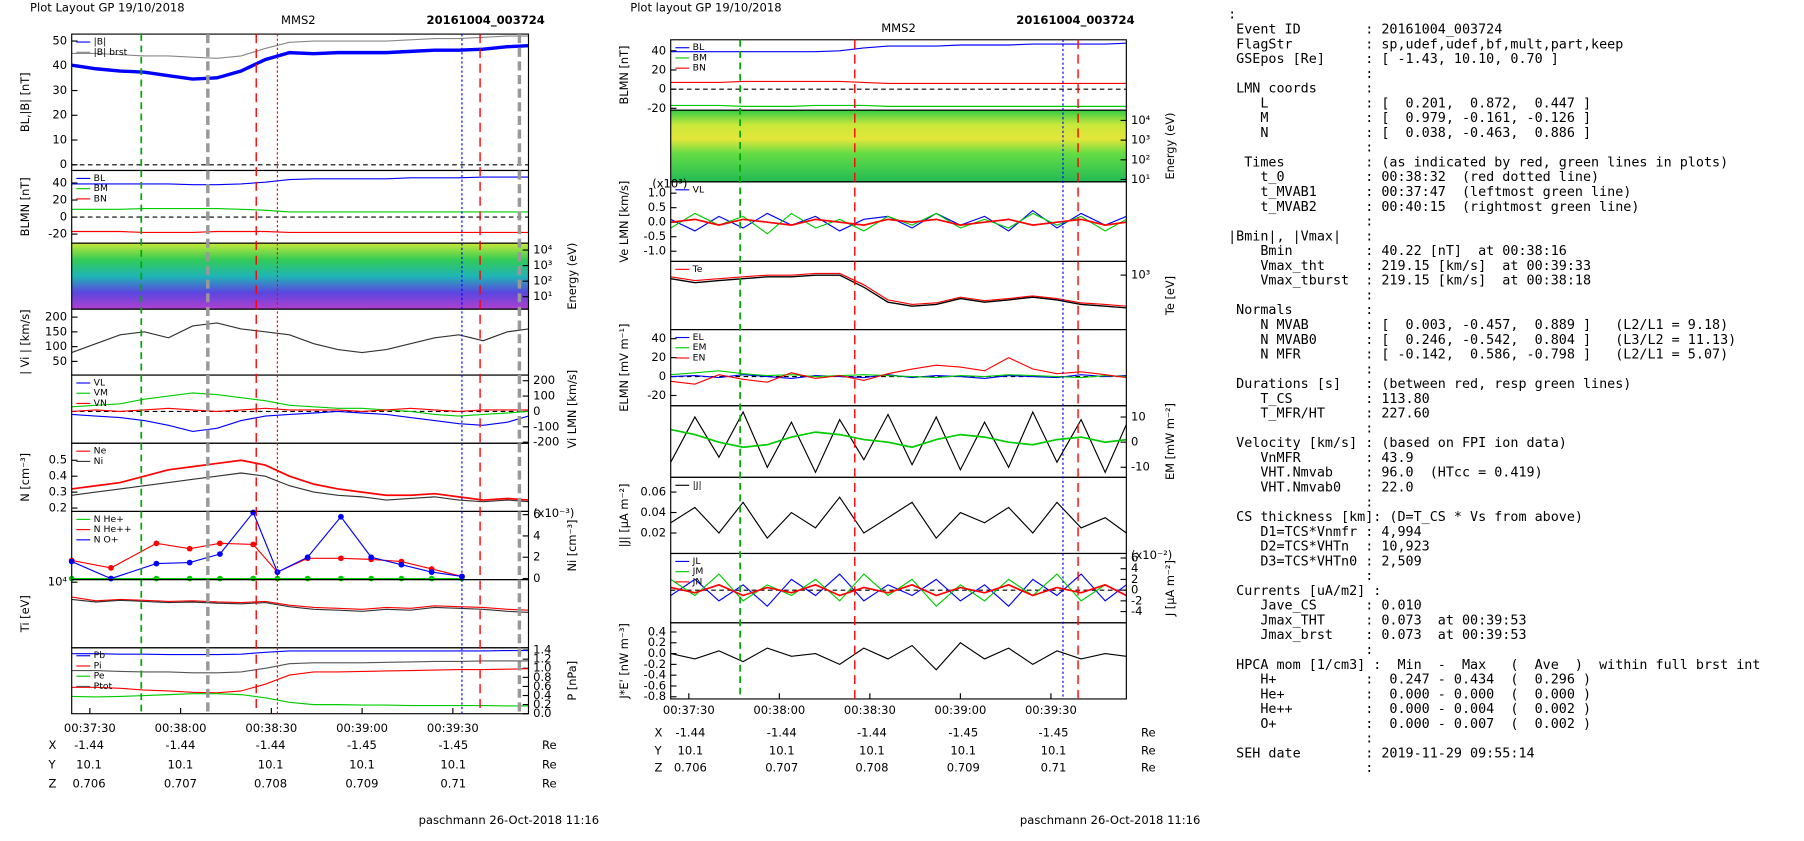 This screenshot has height=841, width=1804. I want to click on legend-label: |B| brst, so click(111, 52).